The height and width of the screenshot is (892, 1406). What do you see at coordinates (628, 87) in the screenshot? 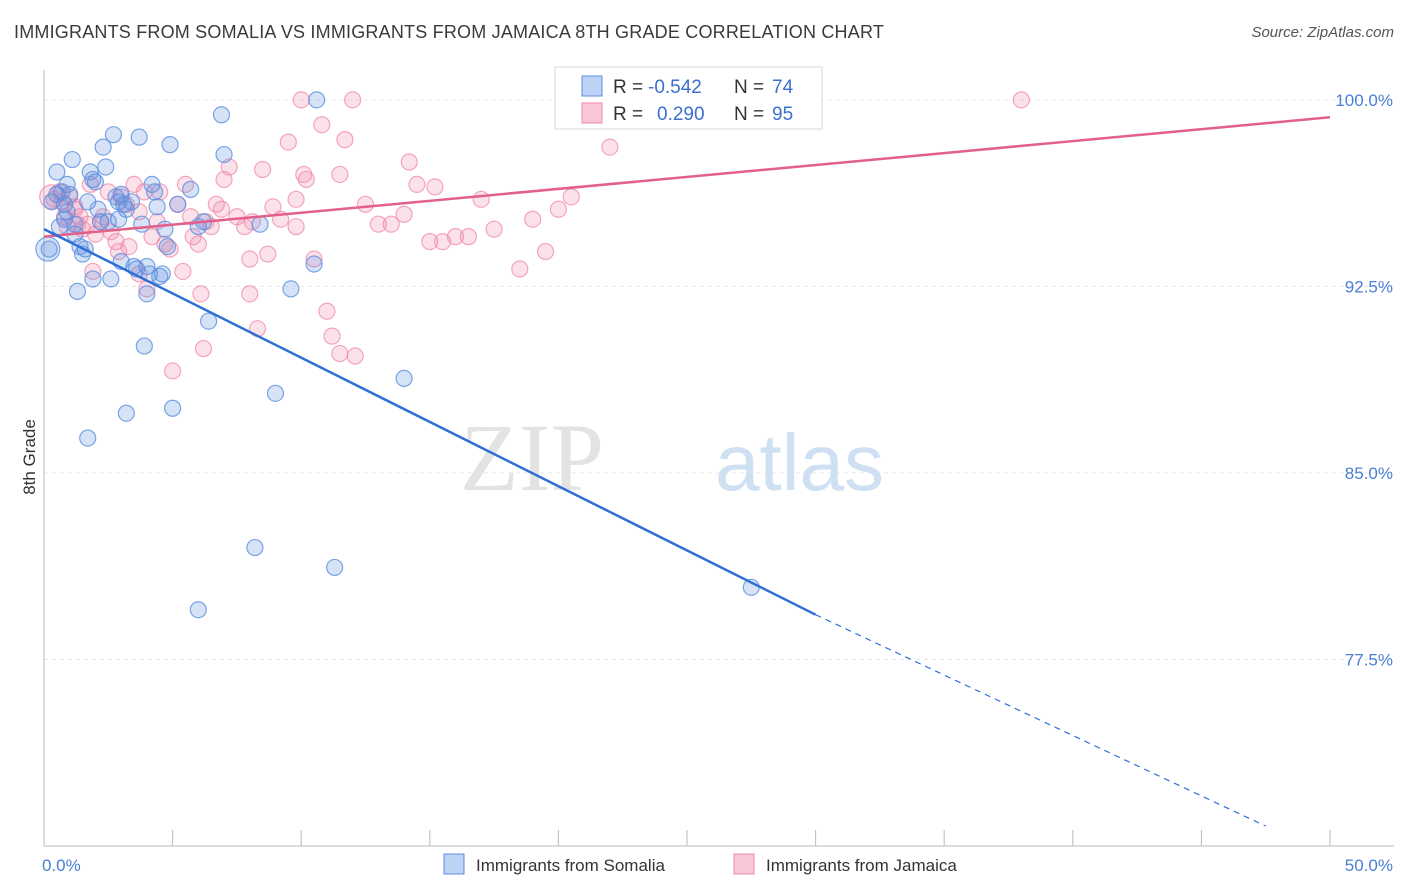
I see `somalia-r-label: R =` at bounding box center [628, 87].